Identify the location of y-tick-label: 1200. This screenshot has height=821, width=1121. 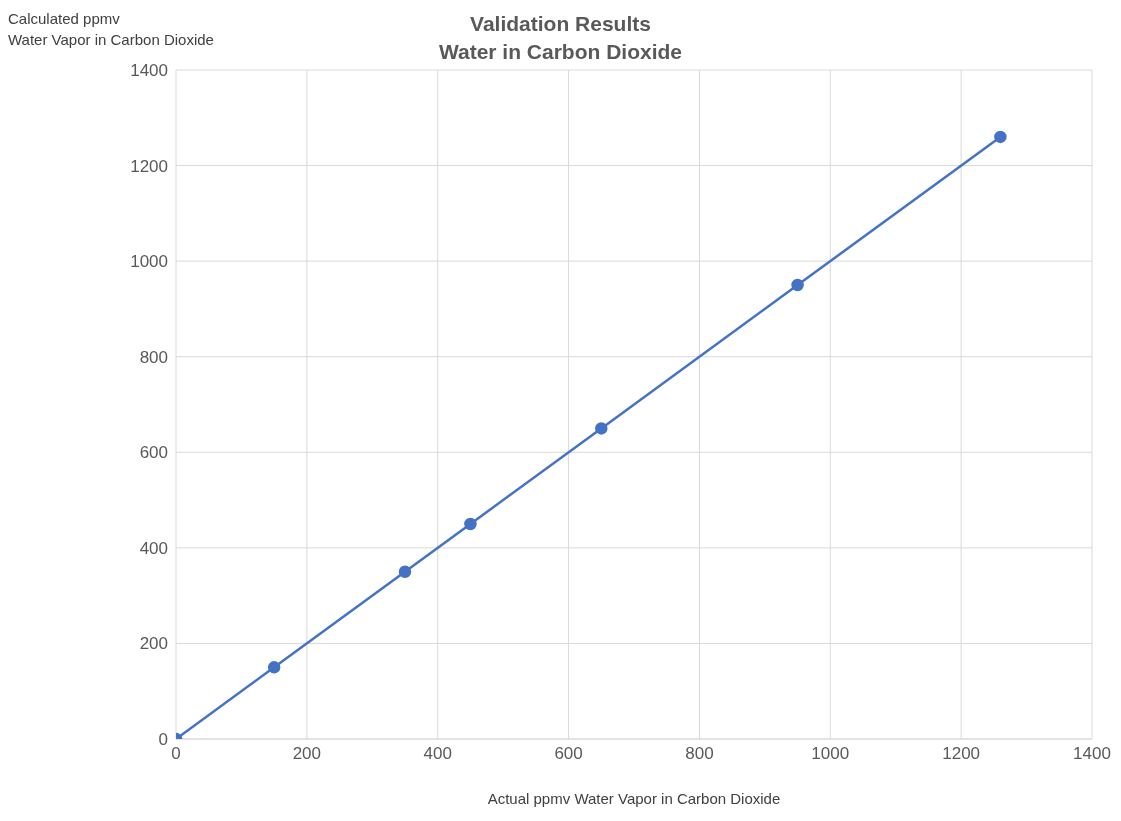
(149, 166).